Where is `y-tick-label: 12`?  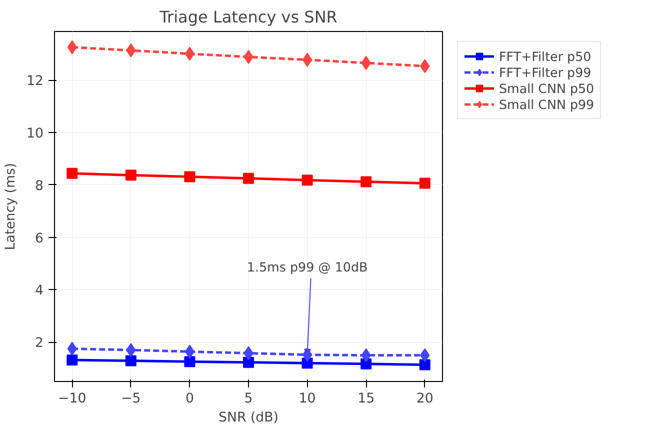
y-tick-label: 12 is located at coordinates (35, 81).